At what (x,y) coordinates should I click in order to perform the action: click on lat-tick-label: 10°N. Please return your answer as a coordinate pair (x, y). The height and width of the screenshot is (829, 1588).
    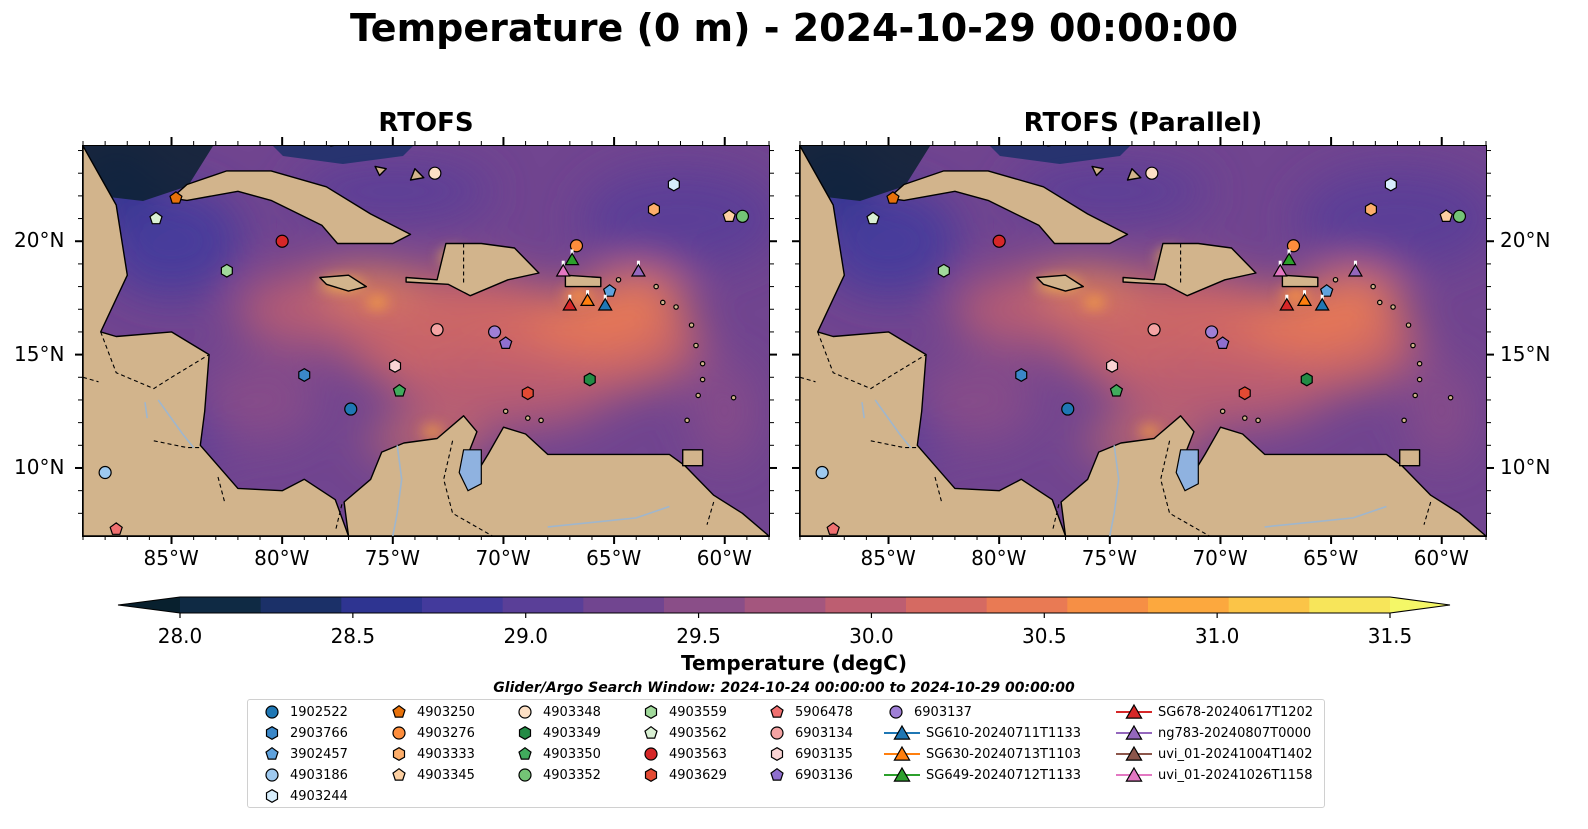
    Looking at the image, I should click on (1525, 466).